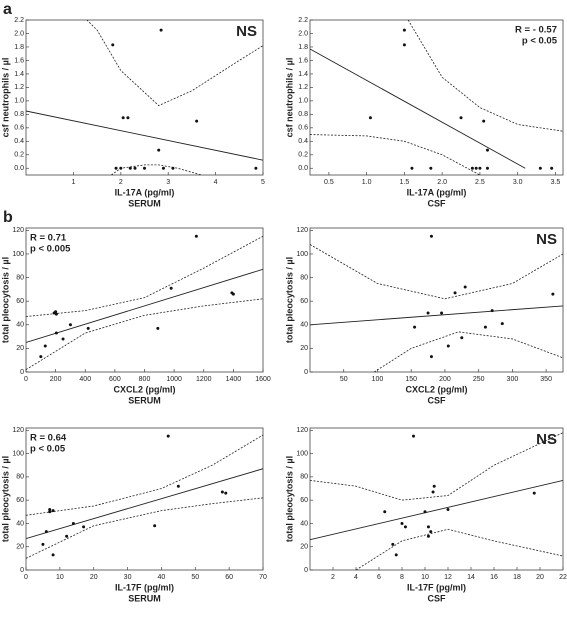 The height and width of the screenshot is (641, 567). I want to click on y-tick-label: 0, so click(22, 570).